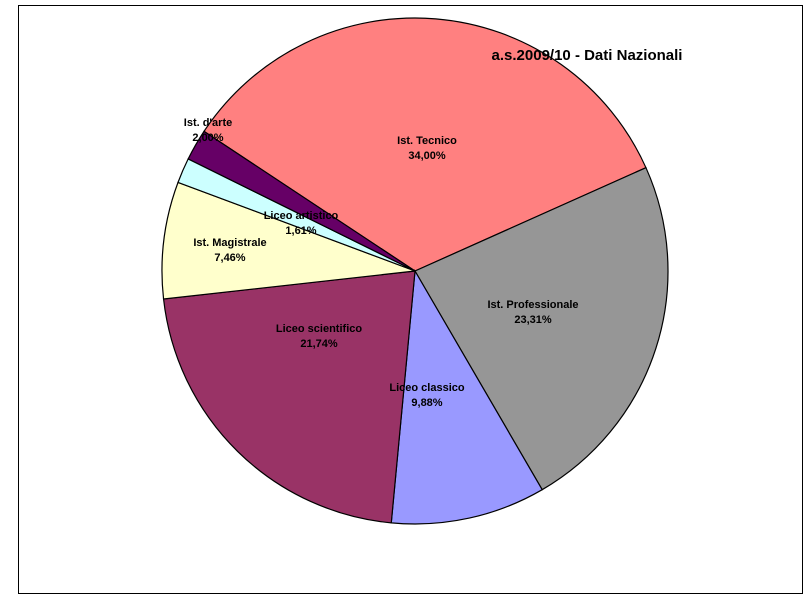 This screenshot has width=812, height=597. Describe the element at coordinates (587, 55) in the screenshot. I see `chart-title: a.s.2009/10 - Dati Nazionali` at that location.